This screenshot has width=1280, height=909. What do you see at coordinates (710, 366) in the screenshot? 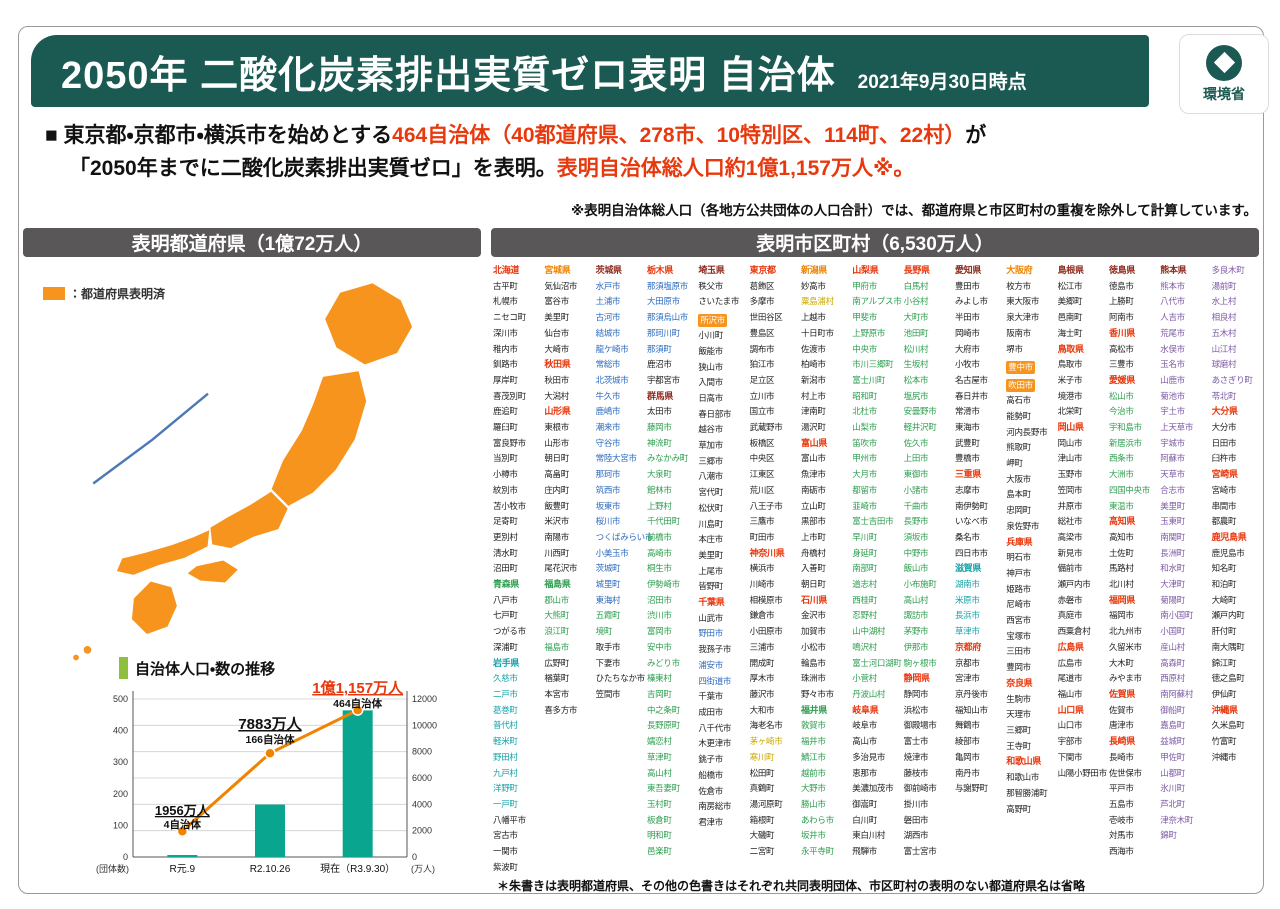
I see `municipality-item: 狭山市` at bounding box center [710, 366].